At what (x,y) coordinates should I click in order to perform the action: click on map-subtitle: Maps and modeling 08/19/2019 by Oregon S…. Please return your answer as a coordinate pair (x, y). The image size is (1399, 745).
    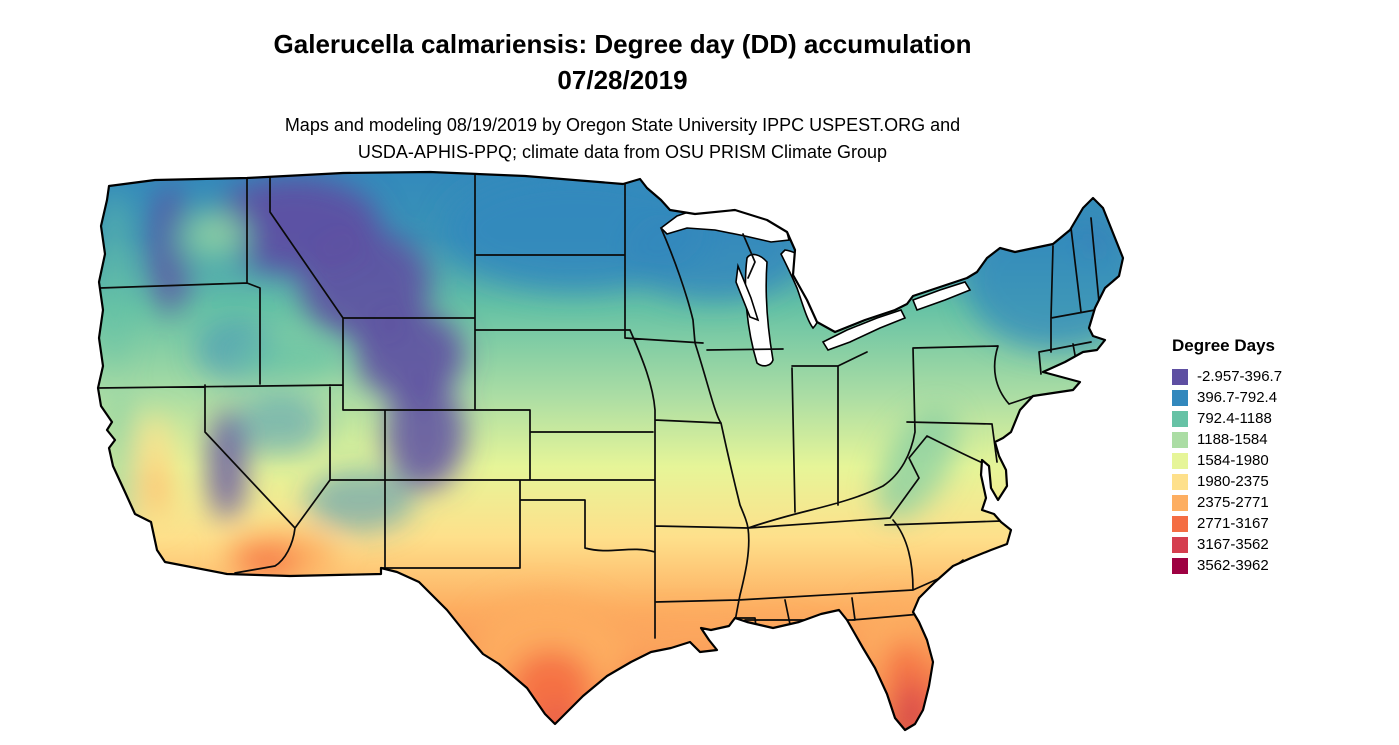
    Looking at the image, I should click on (622, 139).